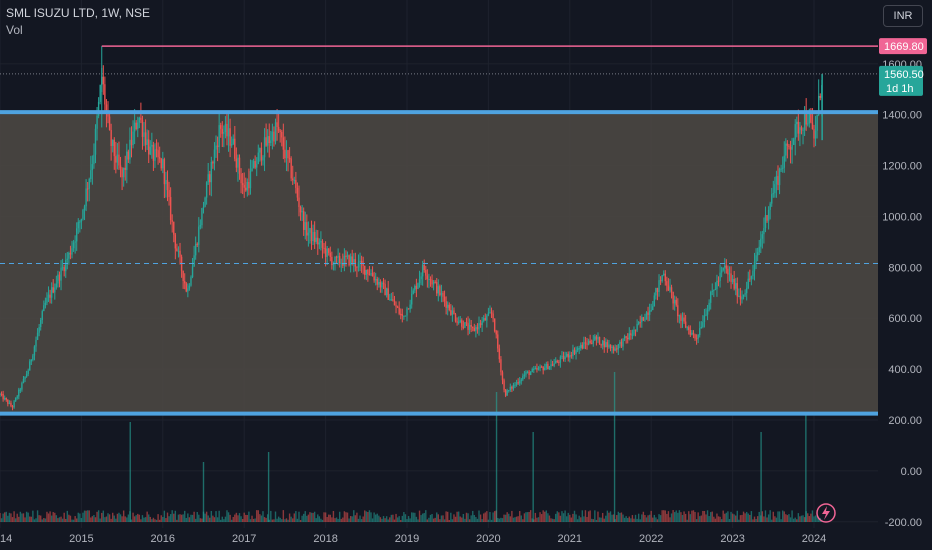 This screenshot has width=932, height=550. What do you see at coordinates (826, 513) in the screenshot?
I see `alert-icon` at bounding box center [826, 513].